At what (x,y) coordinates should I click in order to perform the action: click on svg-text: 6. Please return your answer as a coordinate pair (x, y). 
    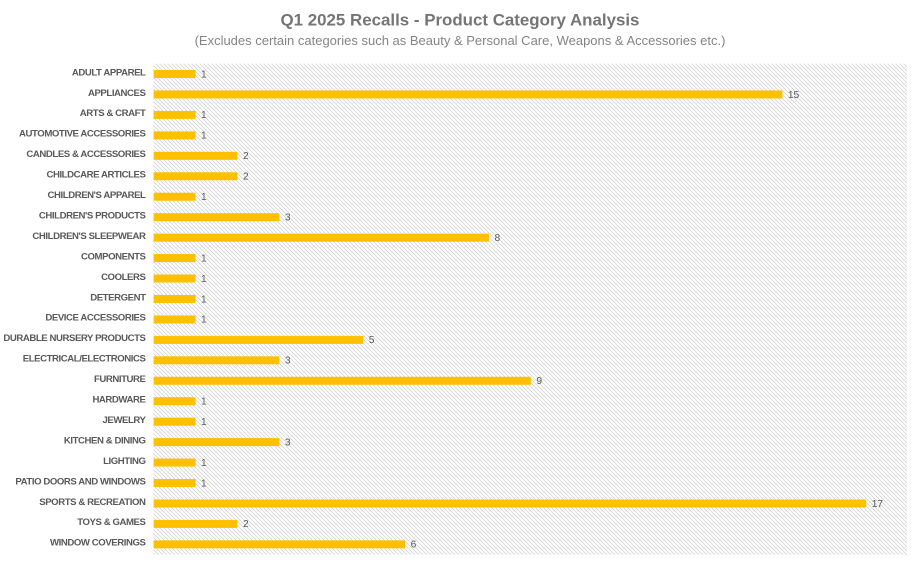
    Looking at the image, I should click on (414, 545).